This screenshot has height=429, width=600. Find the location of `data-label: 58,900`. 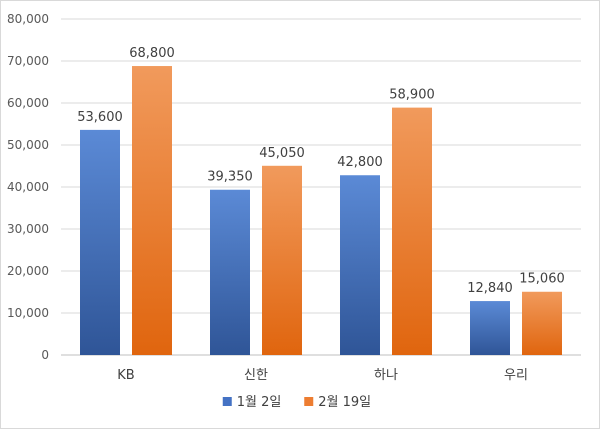

data-label: 58,900 is located at coordinates (412, 95).